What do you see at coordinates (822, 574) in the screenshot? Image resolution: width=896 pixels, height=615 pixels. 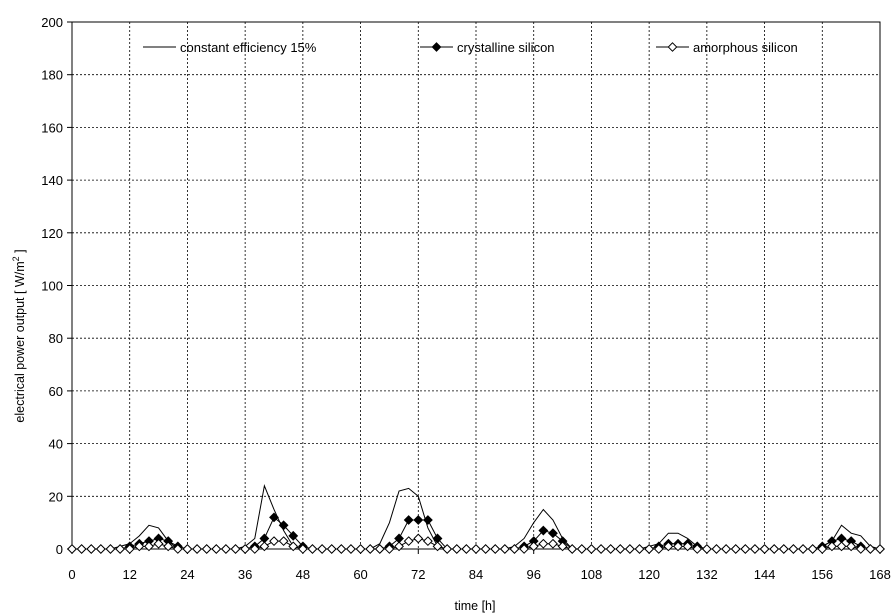 I see `x-tick-label: 156` at bounding box center [822, 574].